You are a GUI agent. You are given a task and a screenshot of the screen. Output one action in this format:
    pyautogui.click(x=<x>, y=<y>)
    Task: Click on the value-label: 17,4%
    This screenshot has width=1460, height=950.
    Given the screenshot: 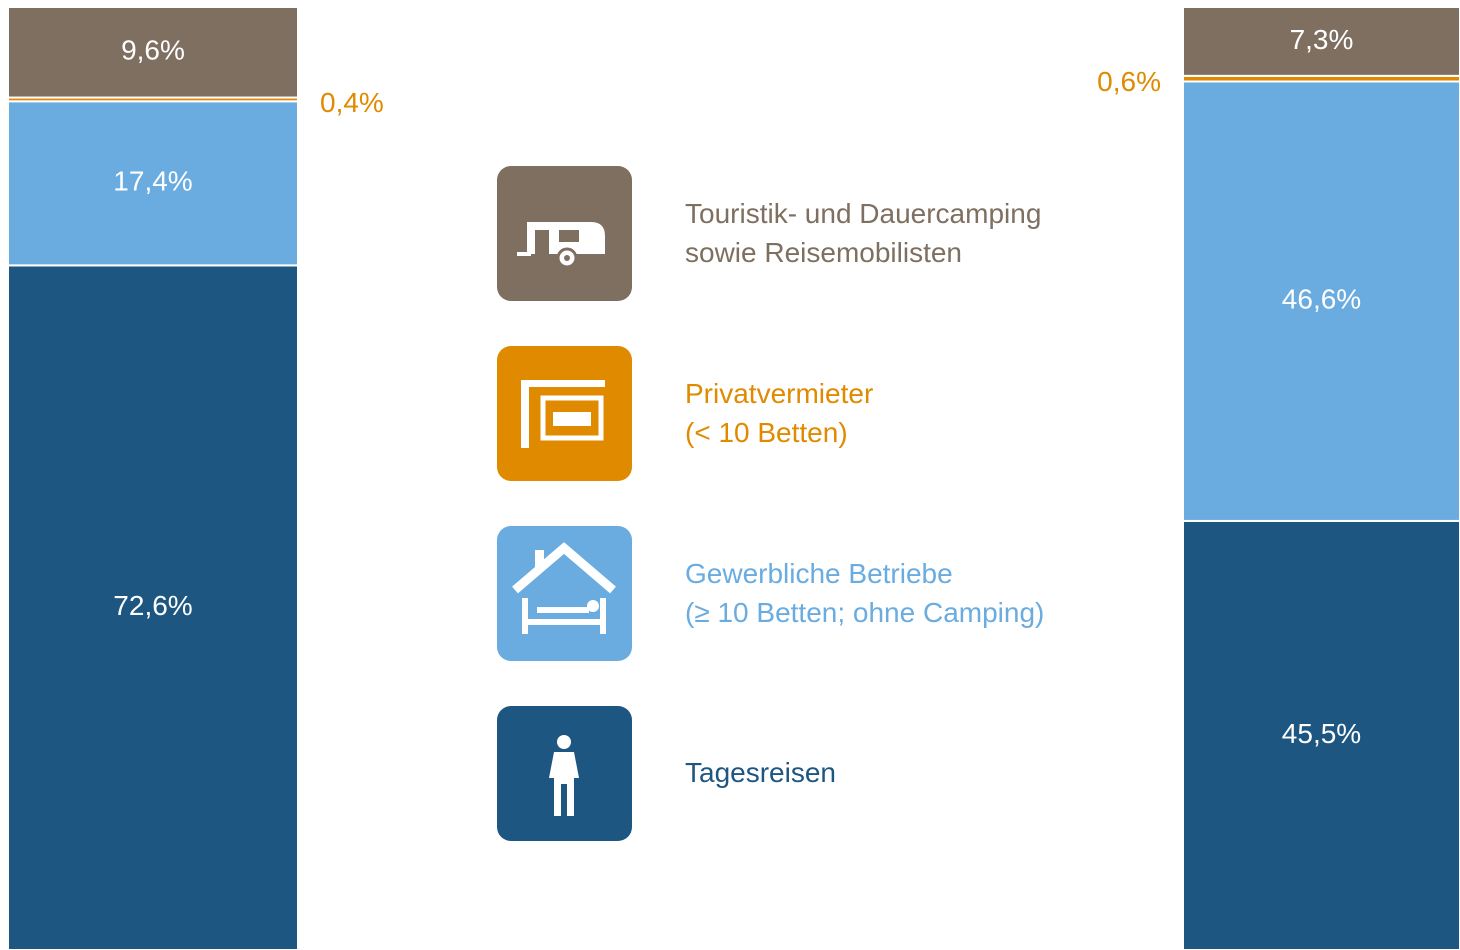 What is the action you would take?
    pyautogui.click(x=152, y=181)
    